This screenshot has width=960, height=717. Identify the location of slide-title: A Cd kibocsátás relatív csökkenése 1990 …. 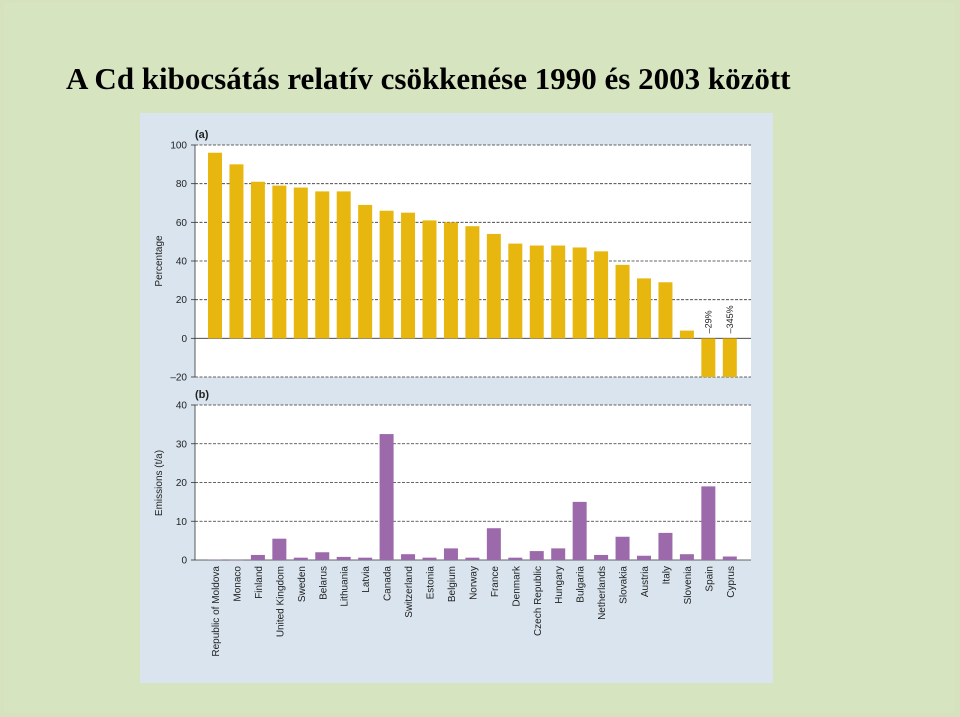
(428, 78).